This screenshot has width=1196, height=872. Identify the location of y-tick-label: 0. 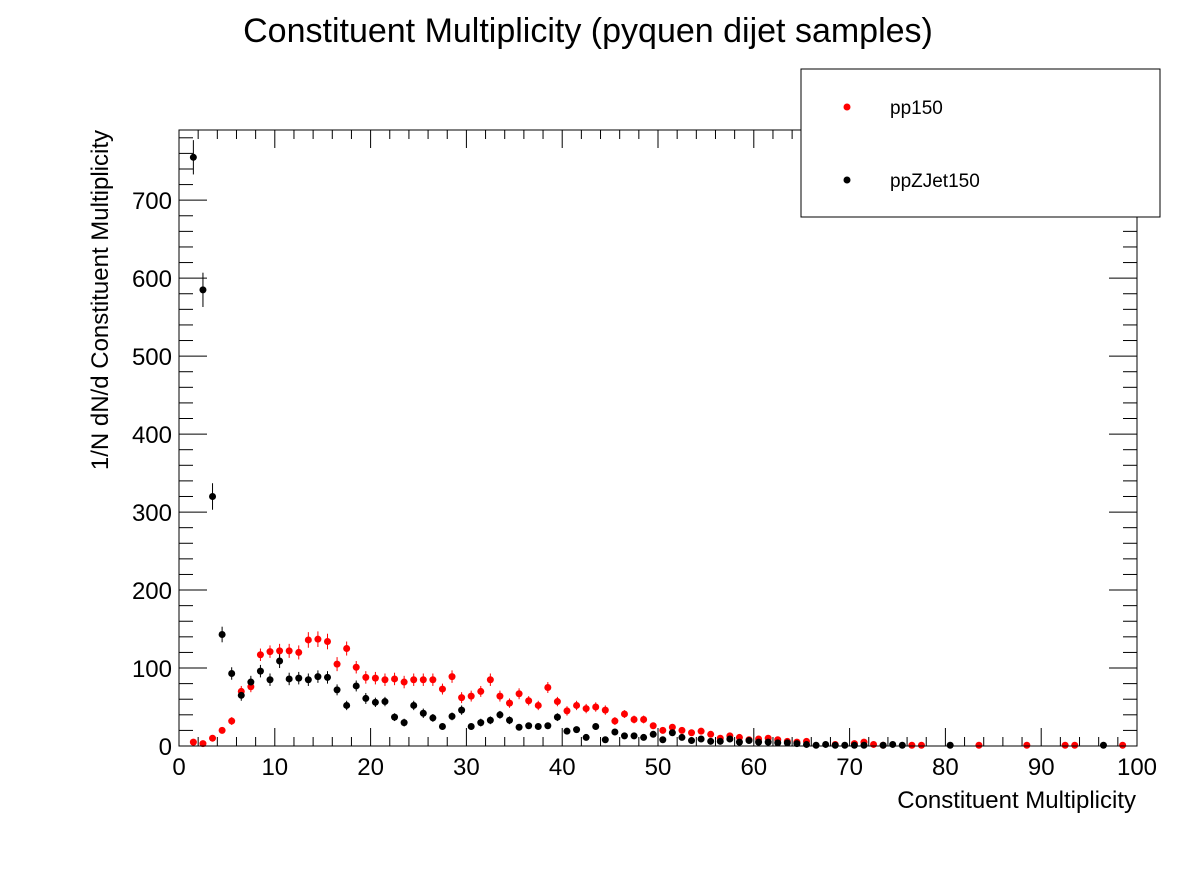
(165, 747).